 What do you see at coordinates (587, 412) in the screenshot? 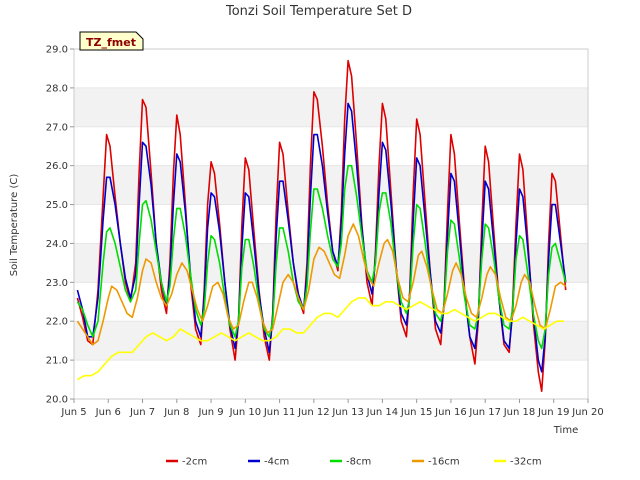
I see `x-tick-label: Jun 20` at bounding box center [587, 412].